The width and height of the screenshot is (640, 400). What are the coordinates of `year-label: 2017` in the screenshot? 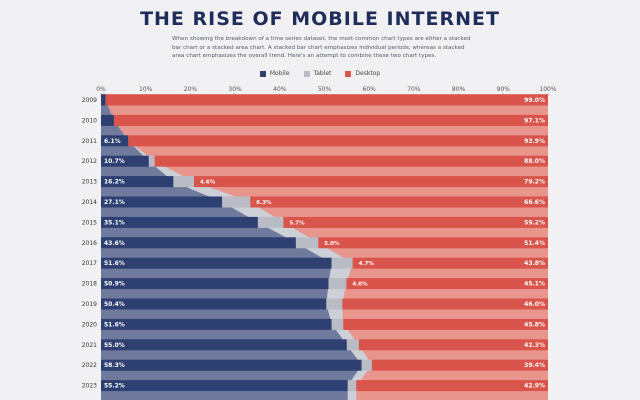 It's located at (89, 263).